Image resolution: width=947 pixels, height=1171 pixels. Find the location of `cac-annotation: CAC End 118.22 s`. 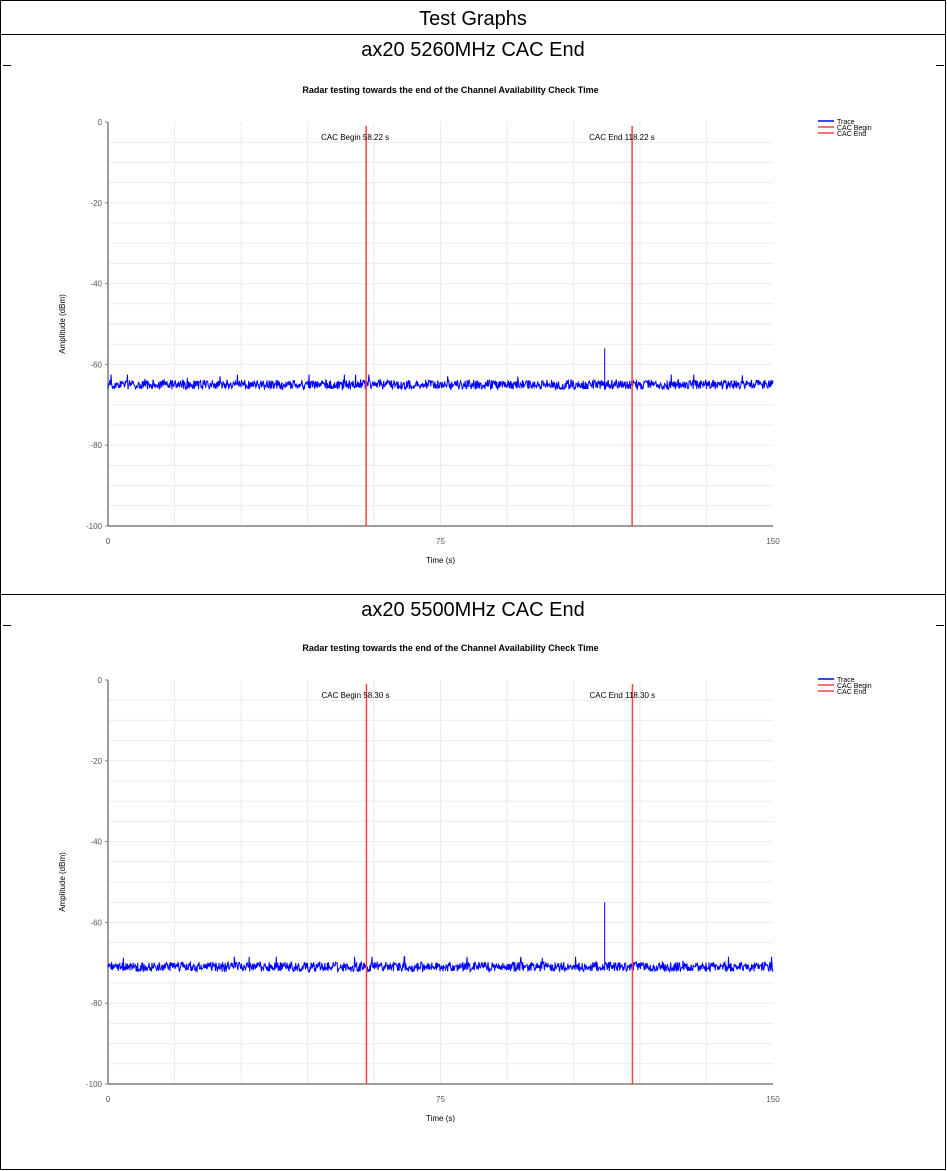

cac-annotation: CAC End 118.22 s is located at coordinates (622, 137).